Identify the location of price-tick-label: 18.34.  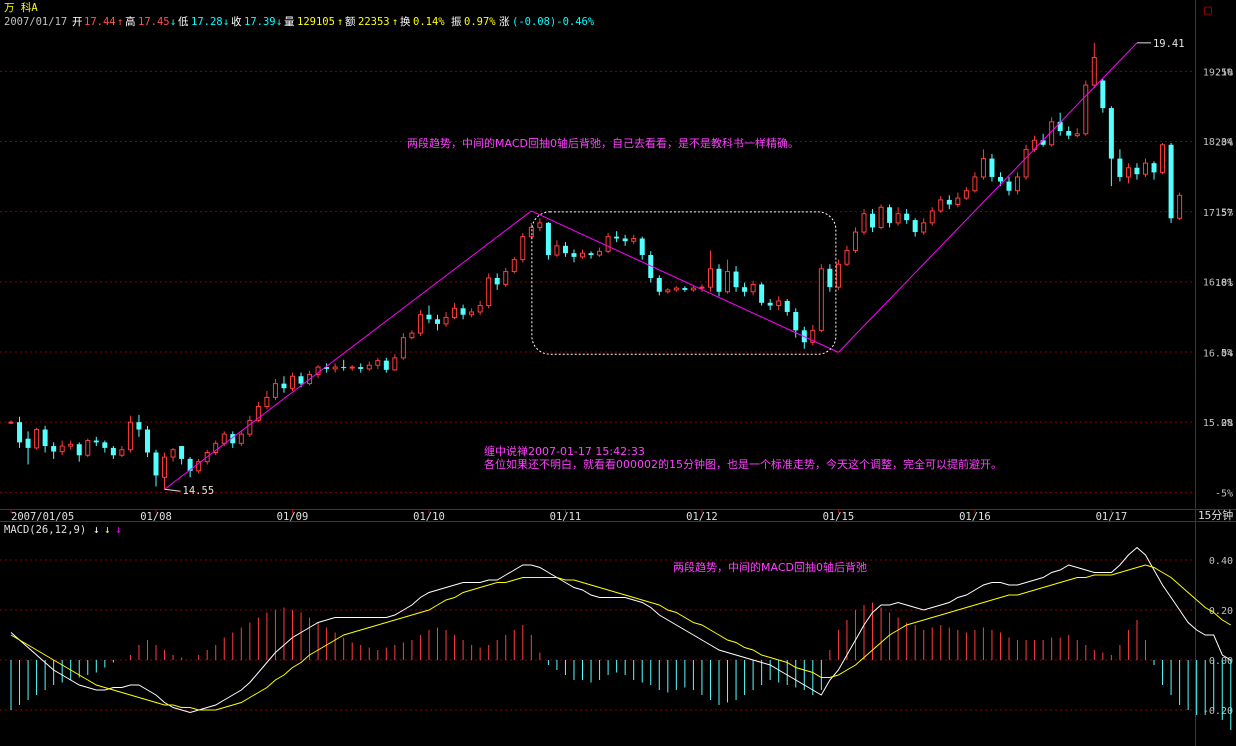
(1218, 142).